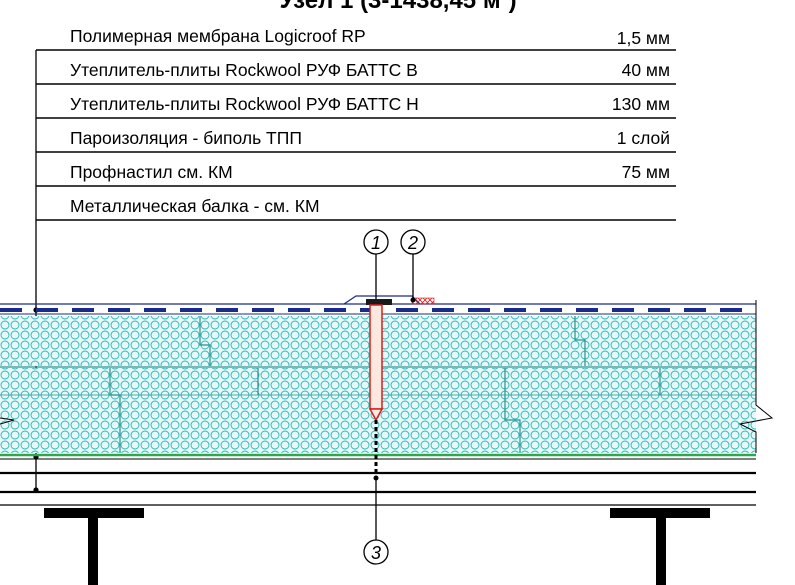 This screenshot has height=585, width=795. Describe the element at coordinates (218, 36) in the screenshot. I see `layer-label-membrane: Полимерная мембрана Logicroof RP` at that location.